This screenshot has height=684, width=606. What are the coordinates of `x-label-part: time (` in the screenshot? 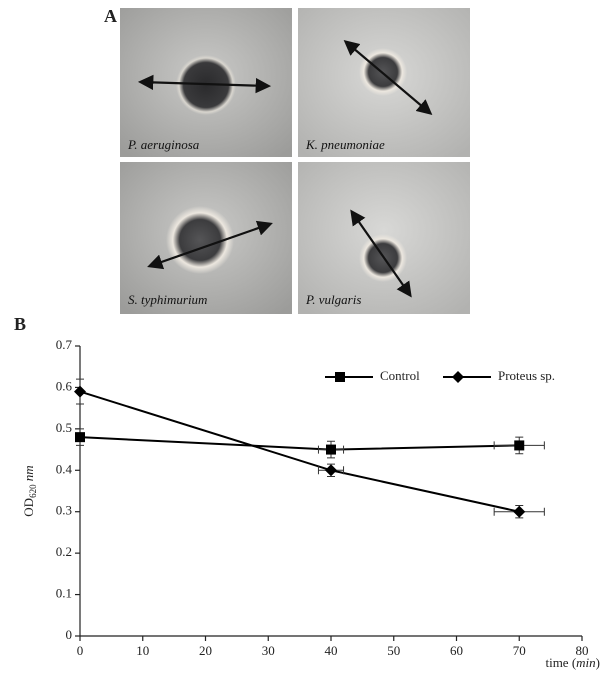 It's located at (560, 662).